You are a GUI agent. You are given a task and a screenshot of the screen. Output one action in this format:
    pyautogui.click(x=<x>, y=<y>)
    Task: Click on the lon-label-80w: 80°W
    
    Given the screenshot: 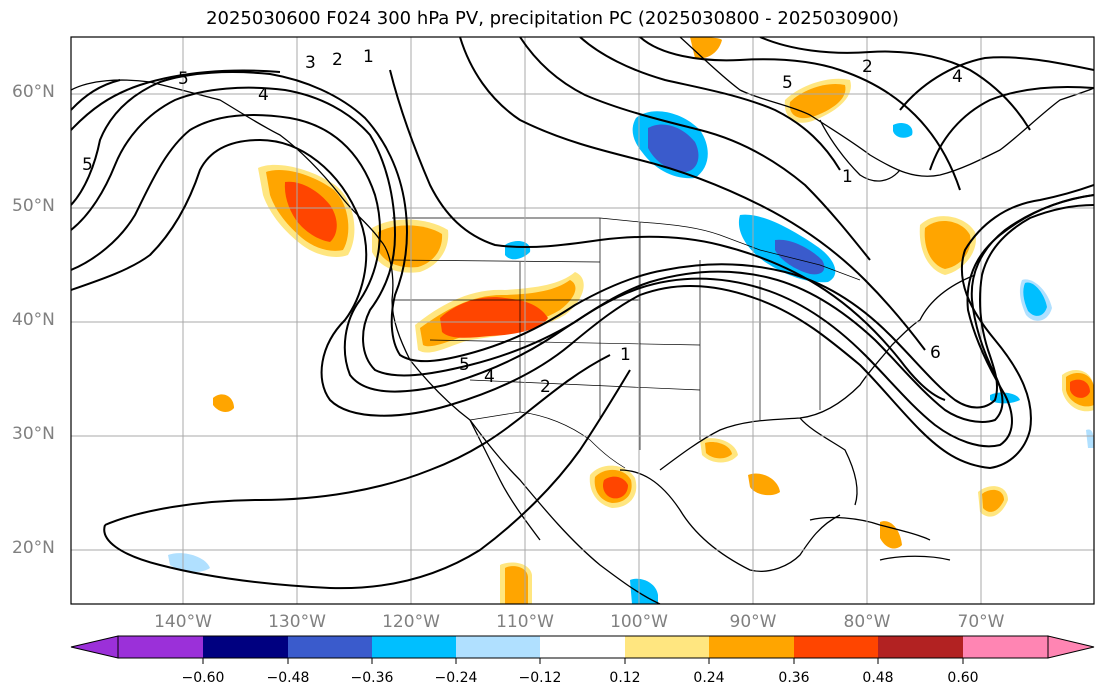 What is the action you would take?
    pyautogui.click(x=867, y=622)
    